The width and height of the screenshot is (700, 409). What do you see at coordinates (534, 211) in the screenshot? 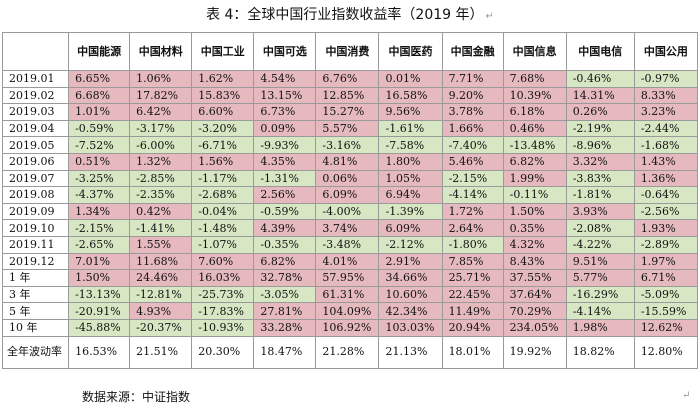
I see `return-cell: 1.50%` at bounding box center [534, 211].